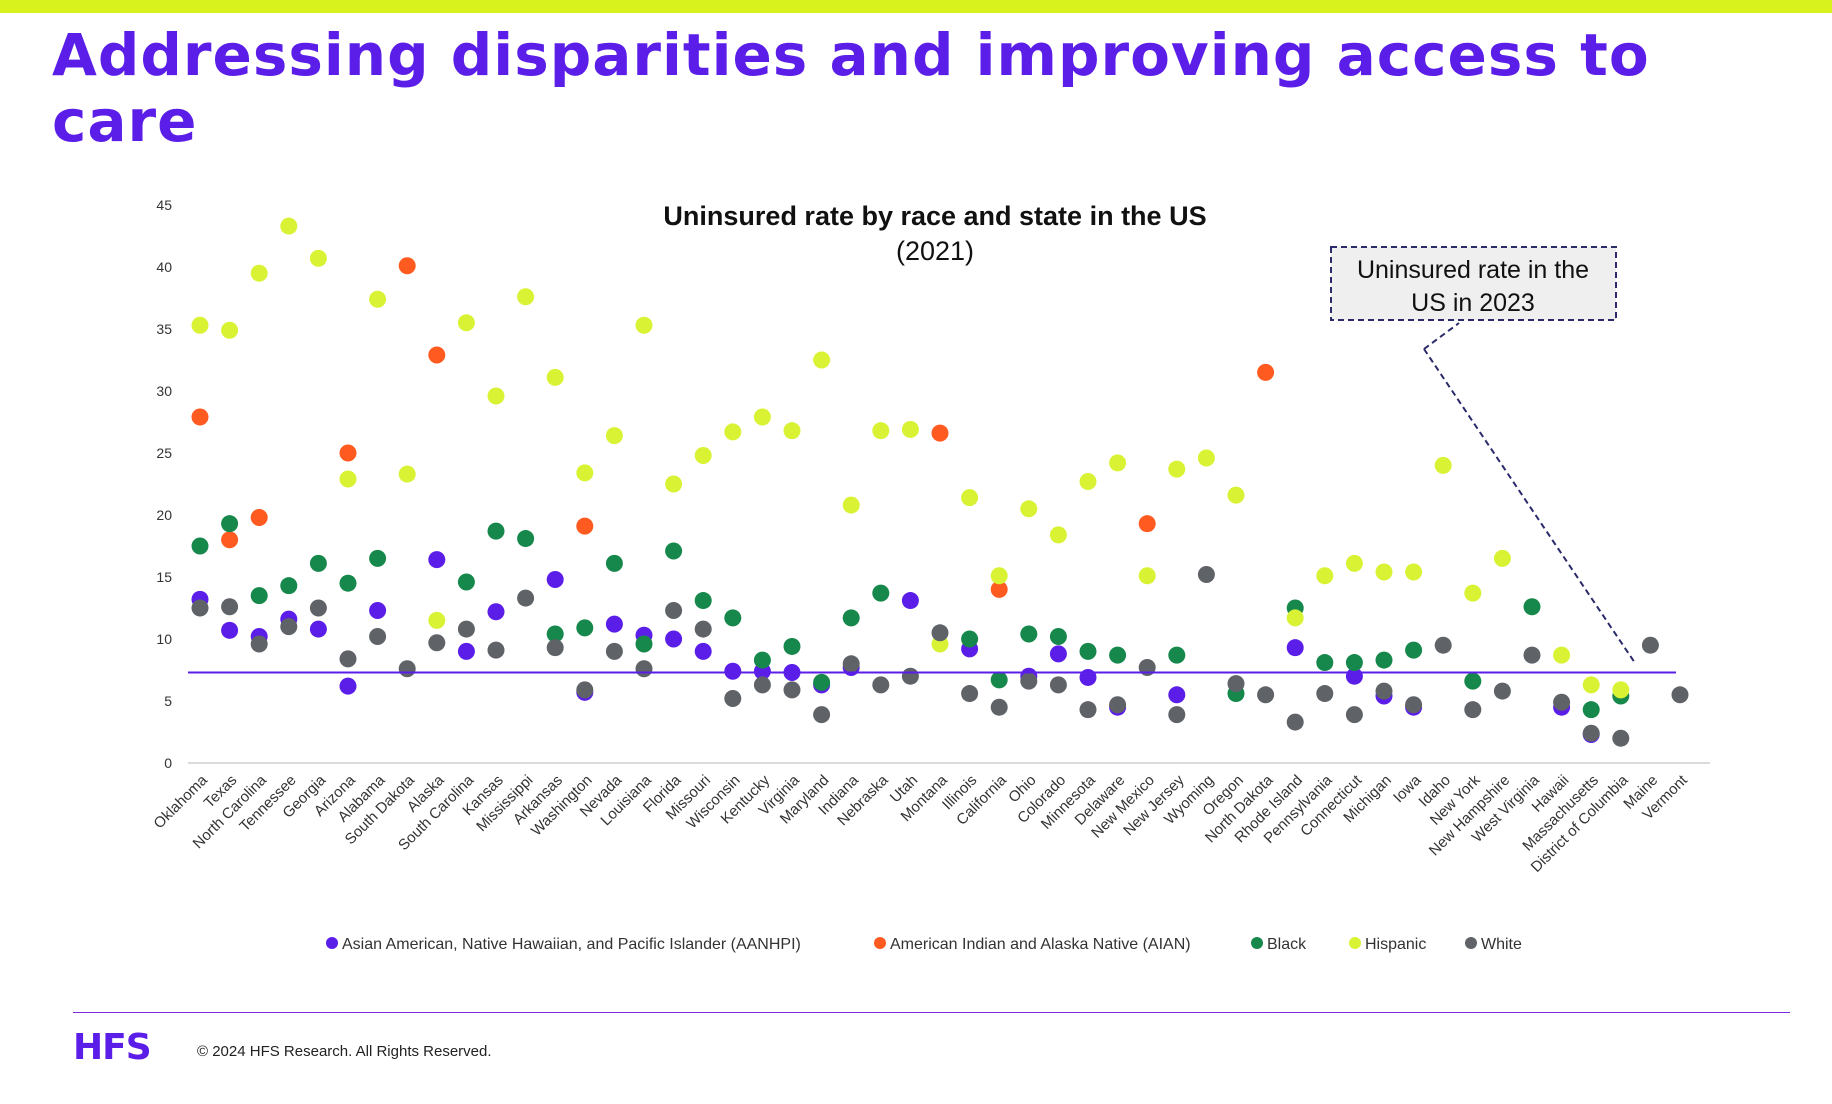 This screenshot has width=1832, height=1104. I want to click on annotation-line-1: Uninsured rate in the, so click(1473, 270).